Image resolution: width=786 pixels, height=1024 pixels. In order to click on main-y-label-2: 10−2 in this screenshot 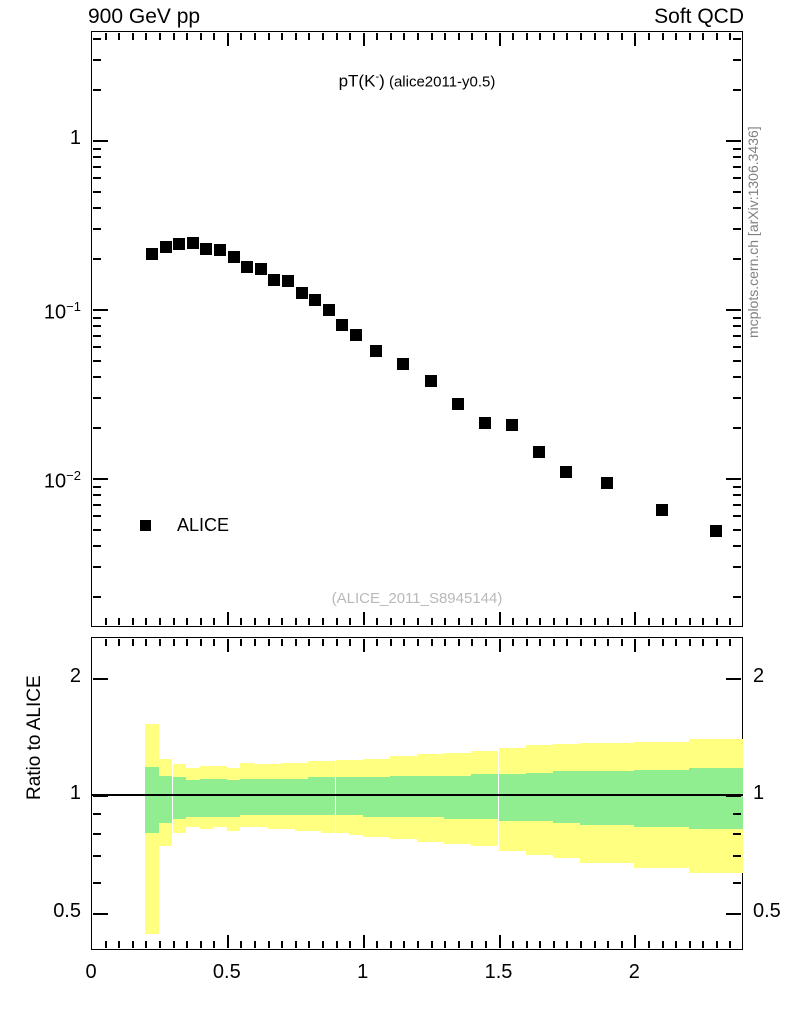, I will do `click(62, 480)`.